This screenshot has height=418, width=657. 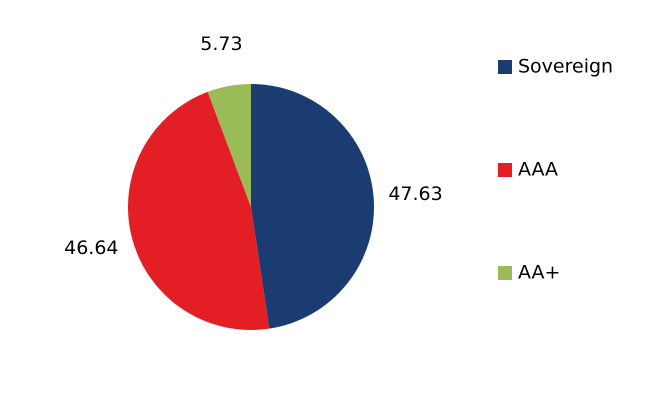 What do you see at coordinates (415, 194) in the screenshot?
I see `data-label: 47.63` at bounding box center [415, 194].